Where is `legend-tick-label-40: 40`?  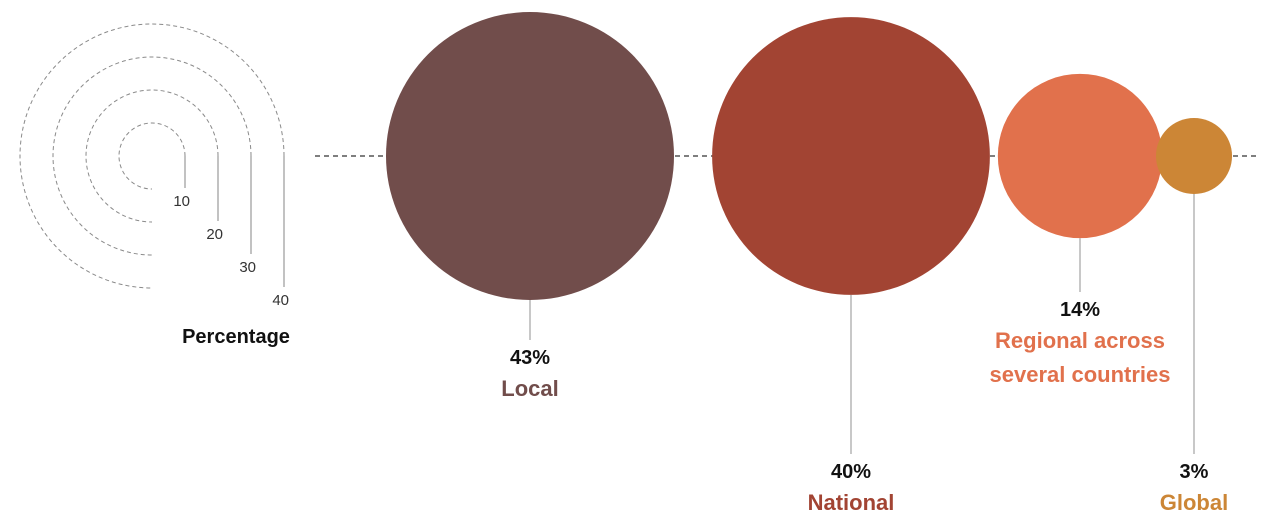
legend-tick-label-40: 40 is located at coordinates (280, 300).